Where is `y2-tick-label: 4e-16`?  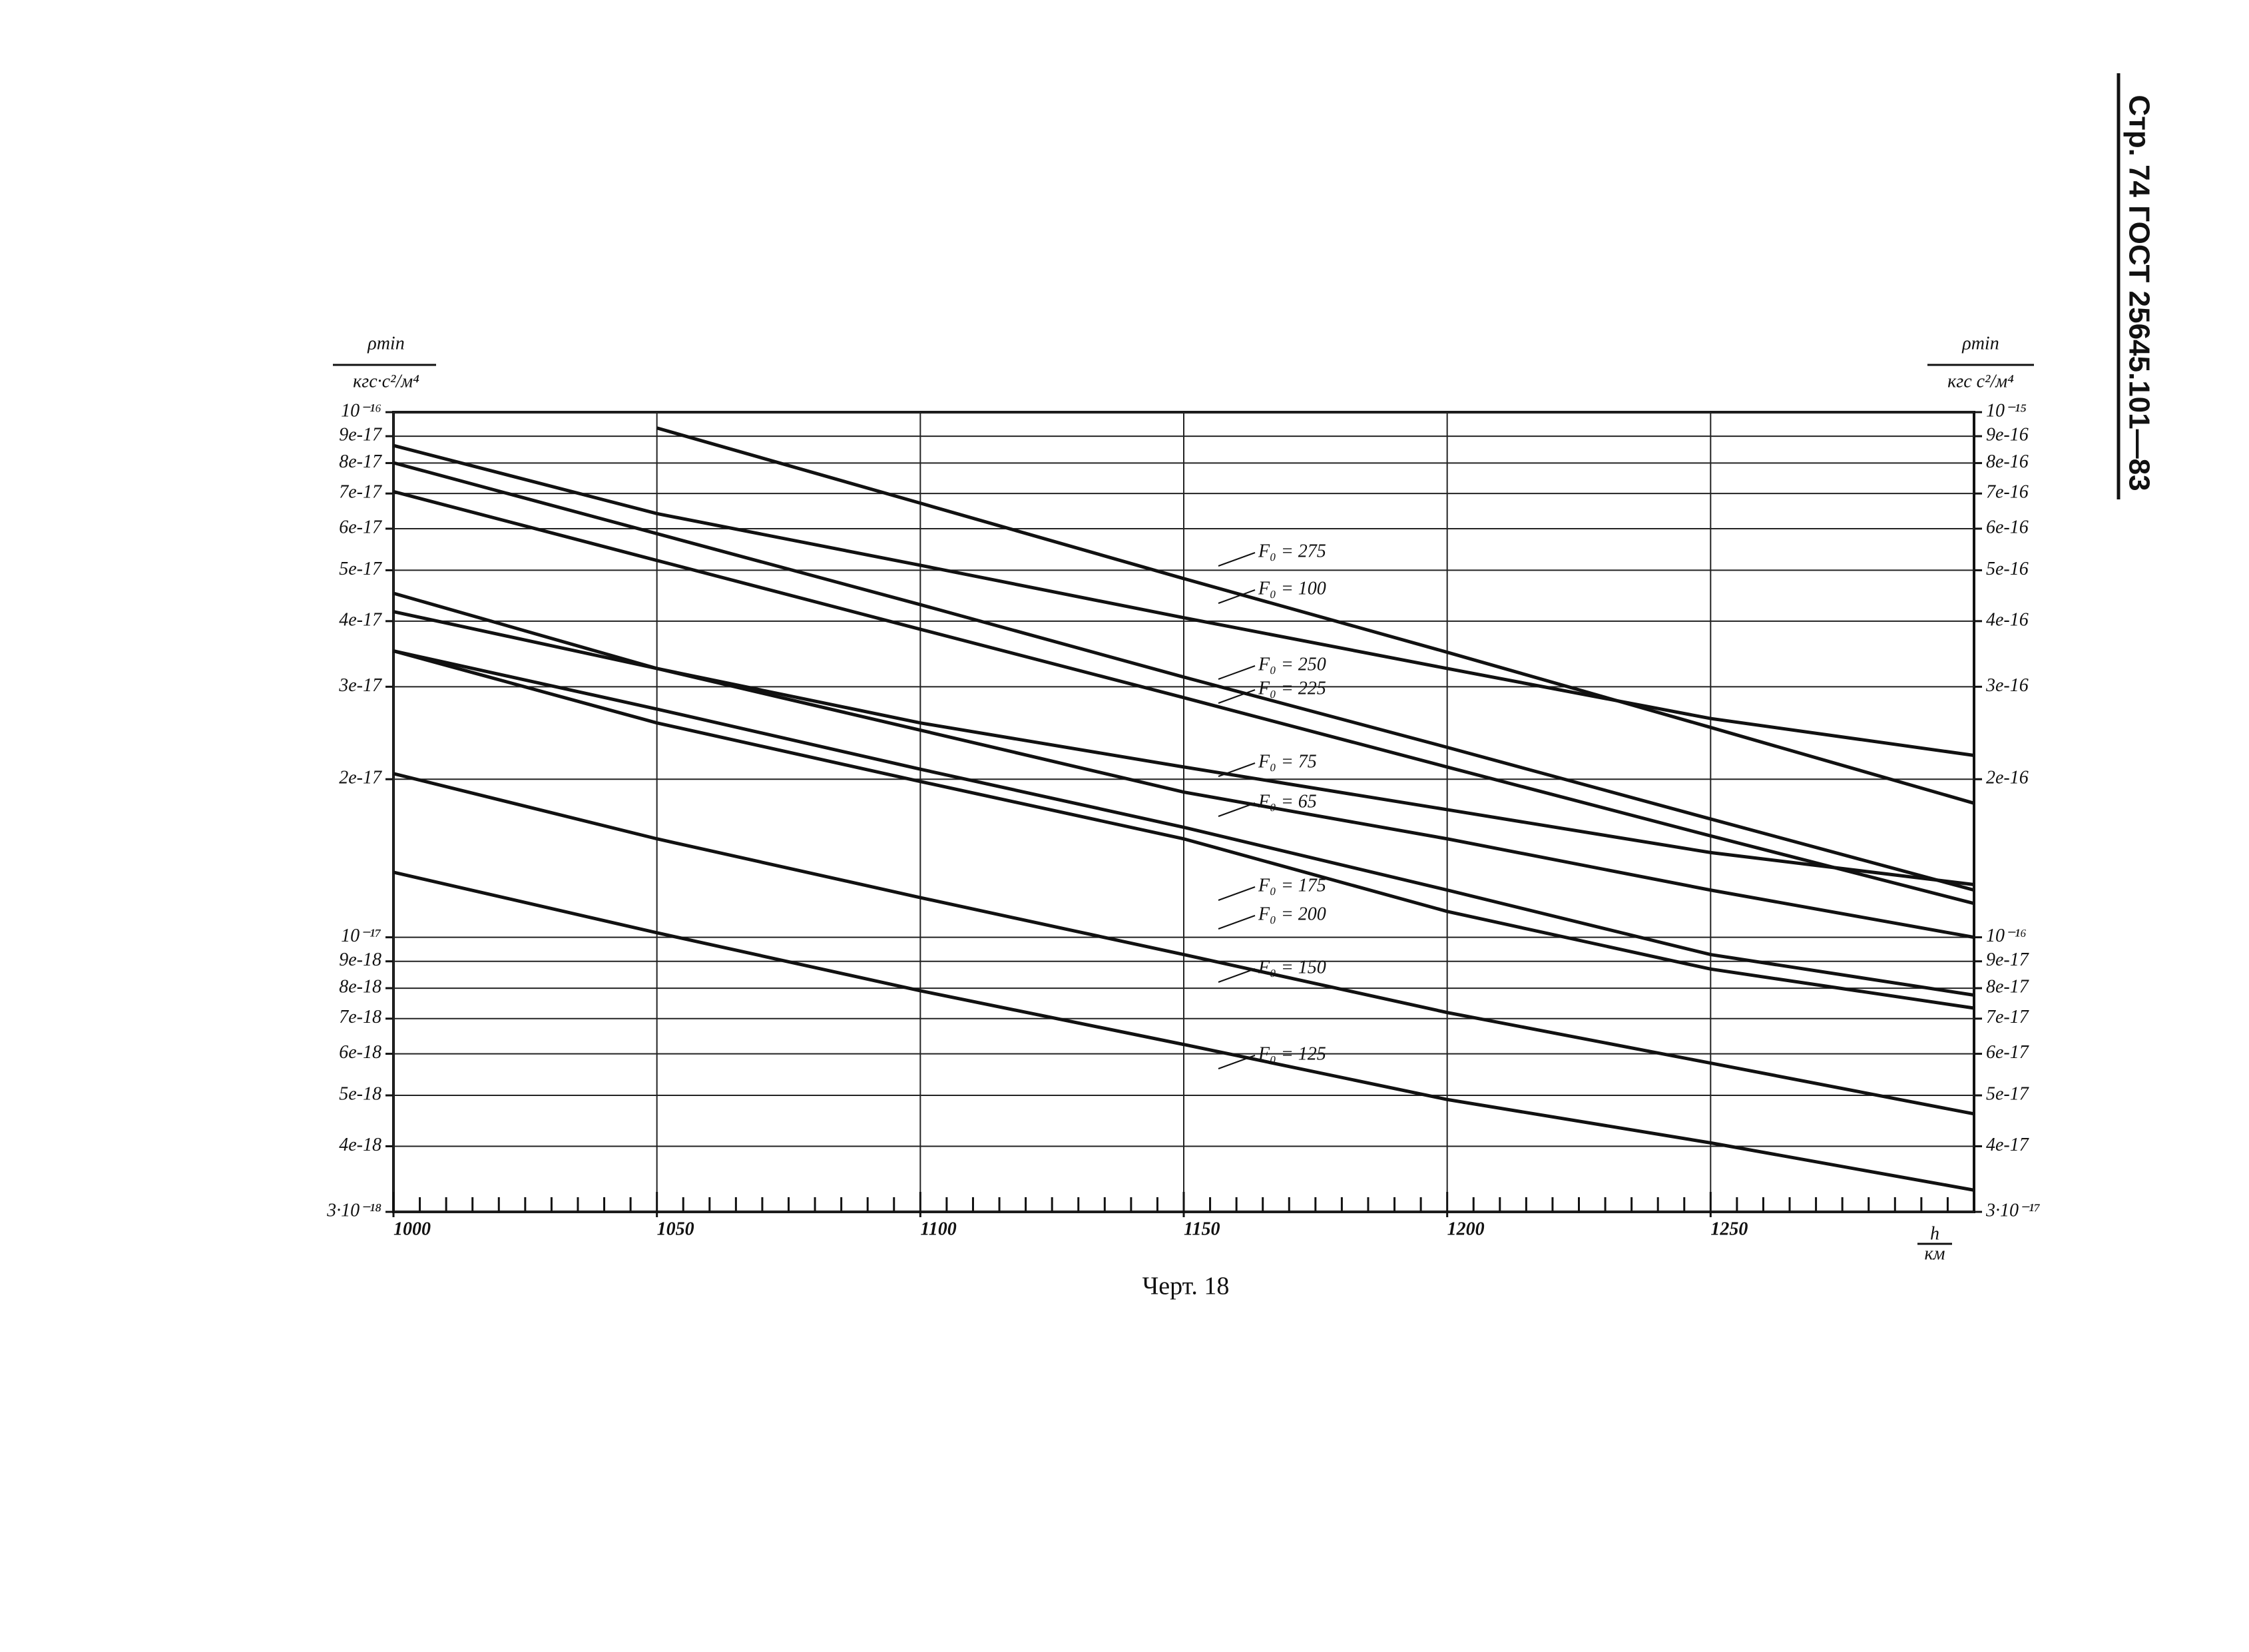 y2-tick-label: 4e-16 is located at coordinates (2007, 619).